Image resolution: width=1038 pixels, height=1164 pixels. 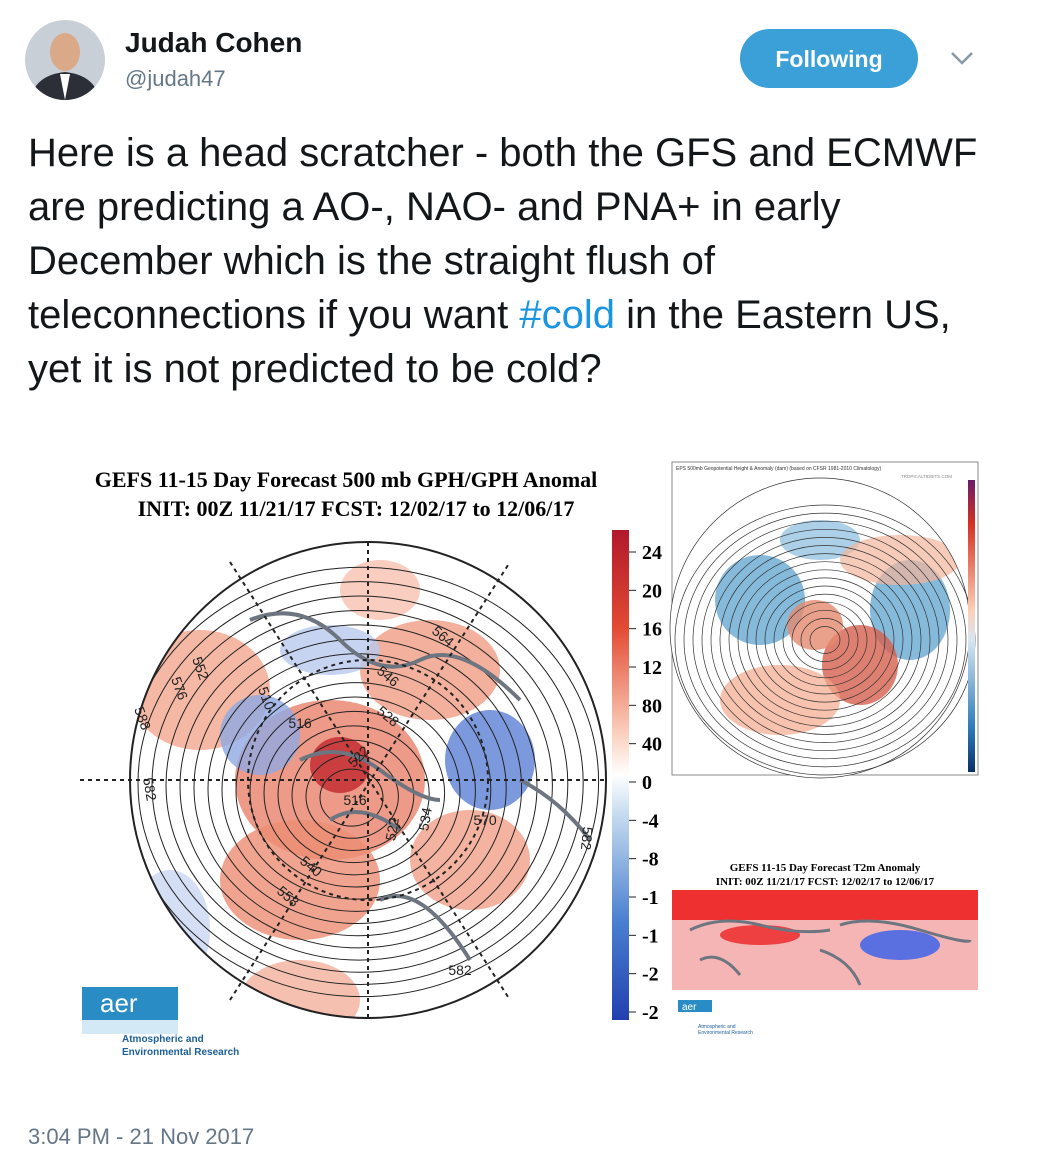 What do you see at coordinates (213, 42) in the screenshot?
I see `user-name: Judah Cohen` at bounding box center [213, 42].